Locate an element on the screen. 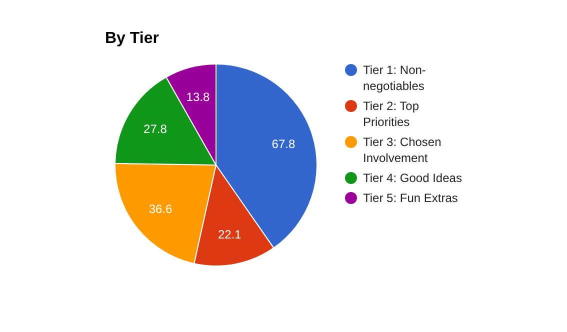 Image resolution: width=567 pixels, height=332 pixels. chart-title: By Tier is located at coordinates (132, 38).